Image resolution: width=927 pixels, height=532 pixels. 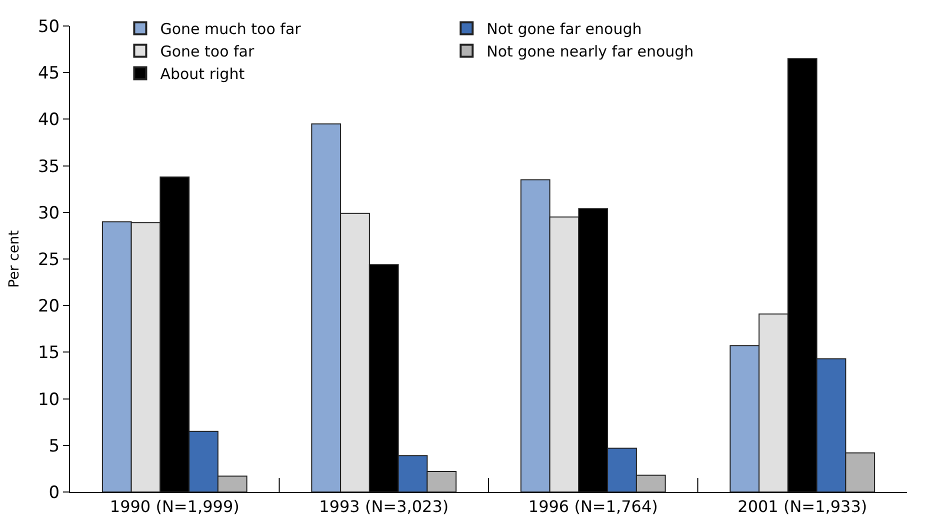 What do you see at coordinates (803, 506) in the screenshot?
I see `x-tick-label: 2001 (N=1,933)` at bounding box center [803, 506].